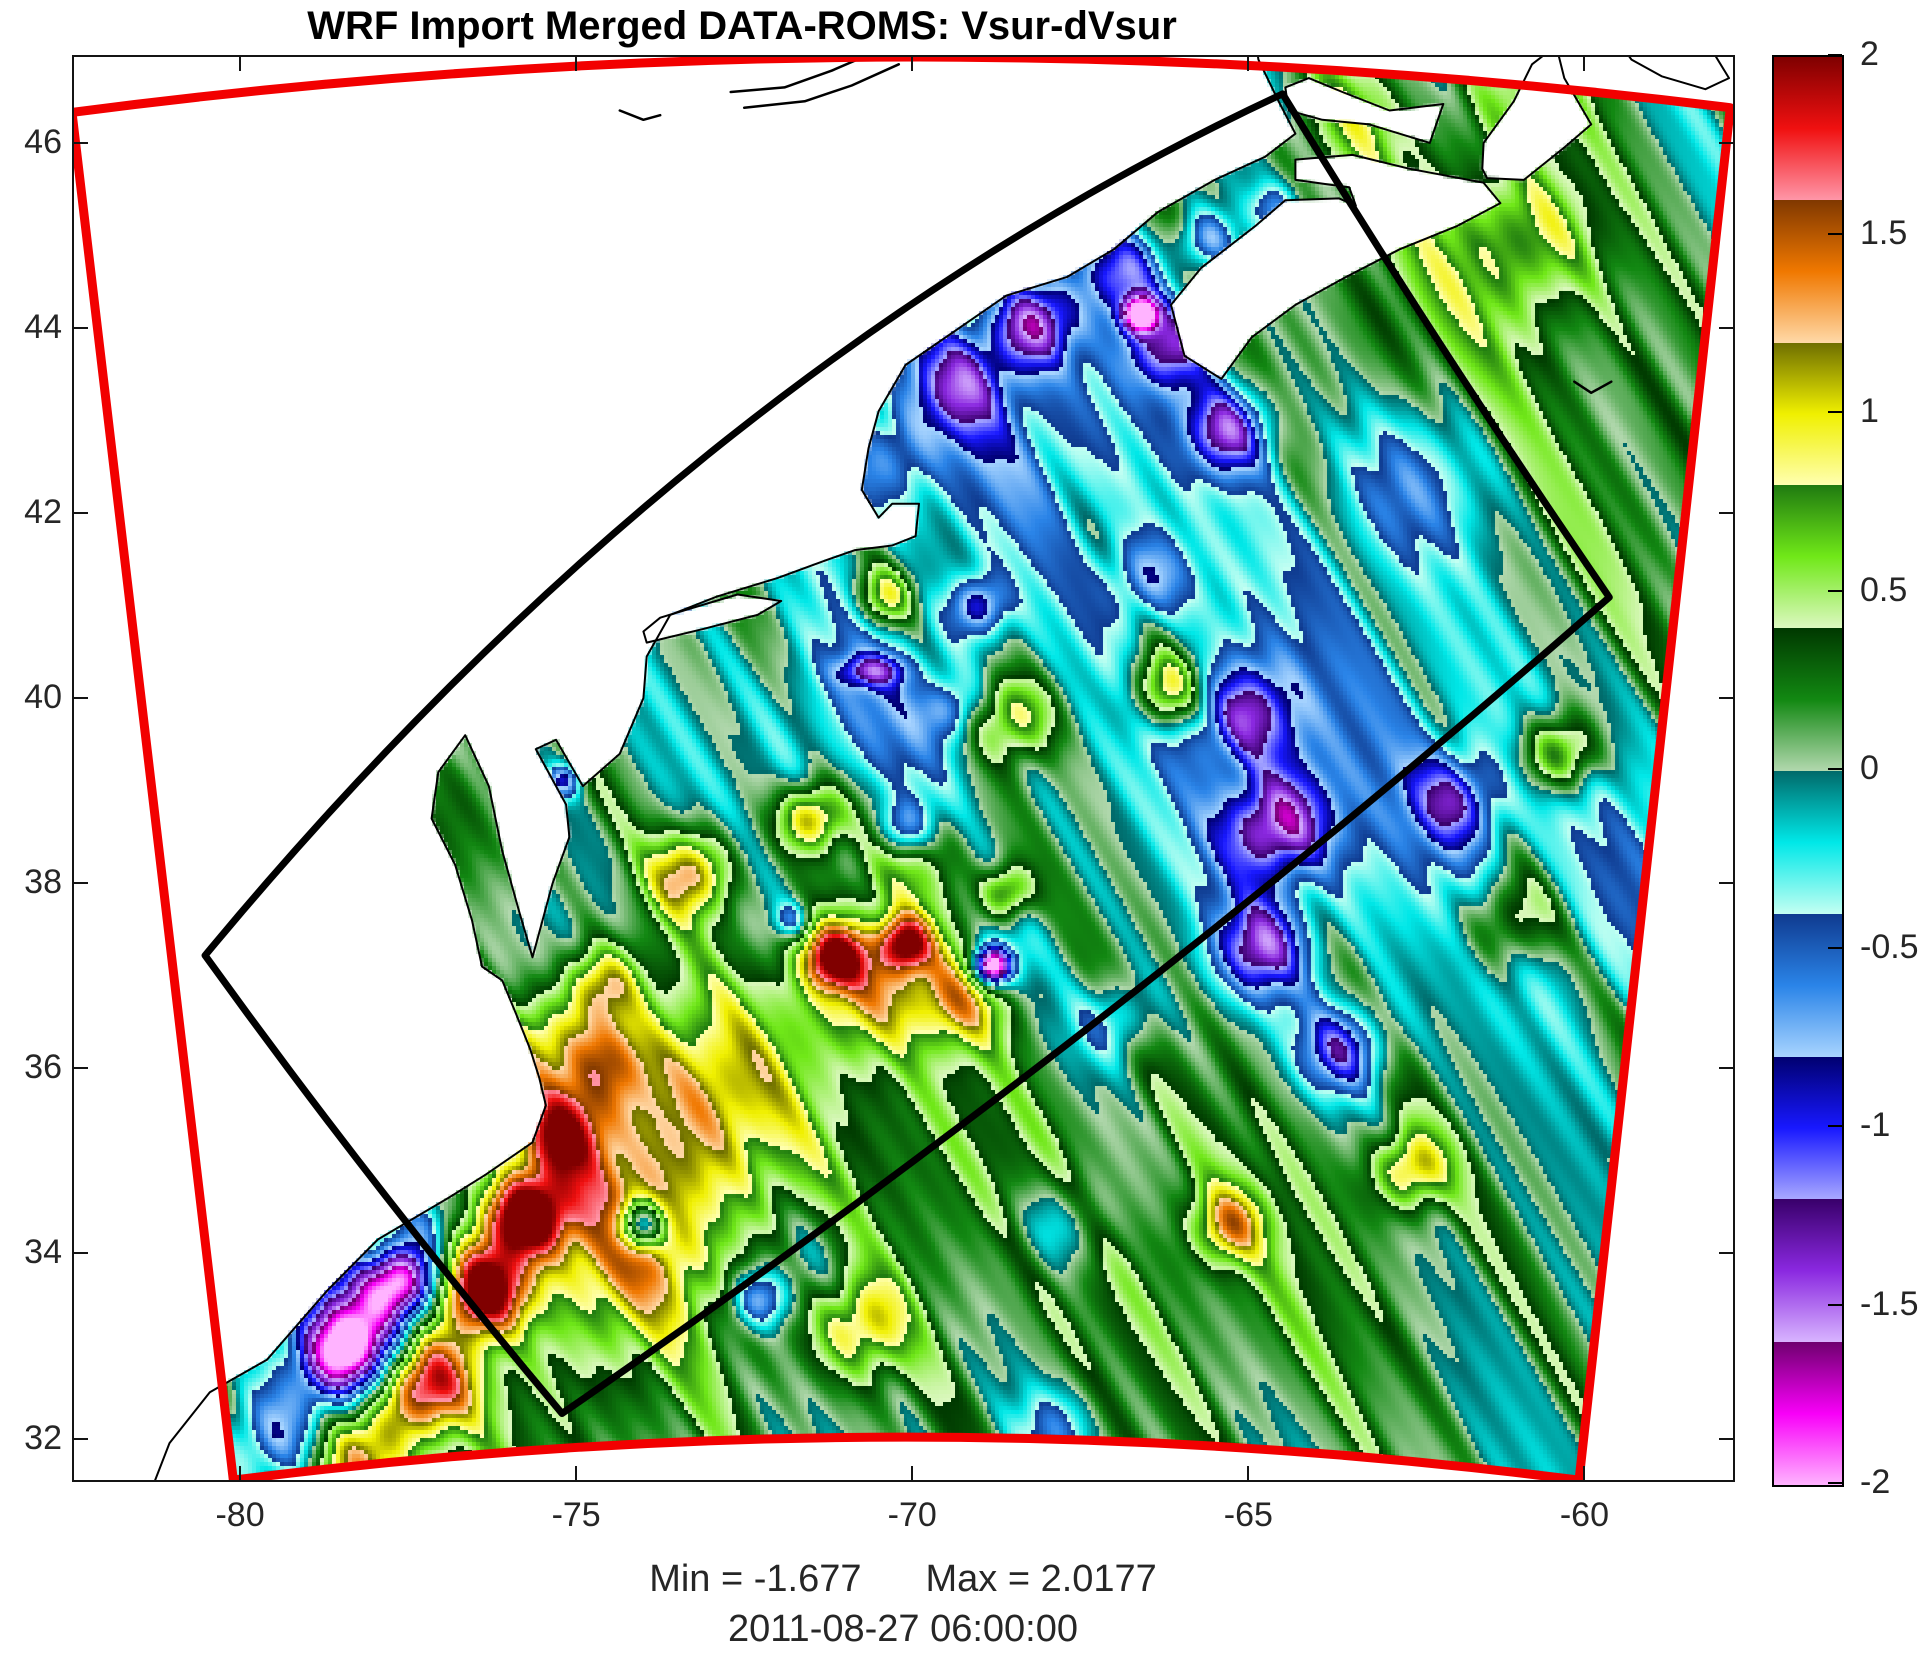  Describe the element at coordinates (43, 141) in the screenshot. I see `y-tick-label: 46` at that location.